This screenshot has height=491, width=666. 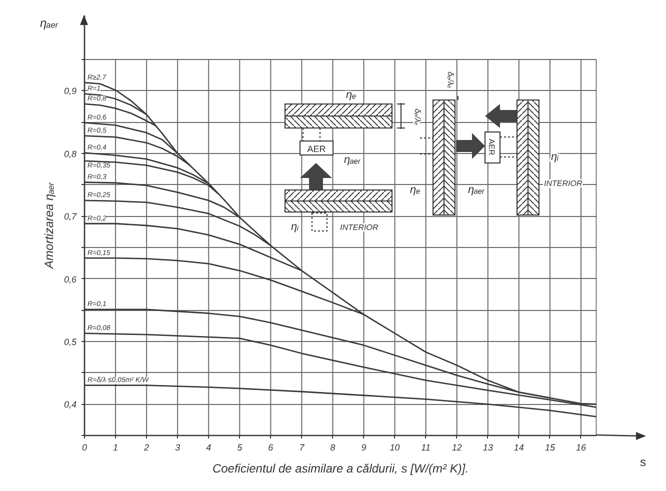 What do you see at coordinates (71, 341) in the screenshot?
I see `y-tick-label: 0,5` at bounding box center [71, 341].